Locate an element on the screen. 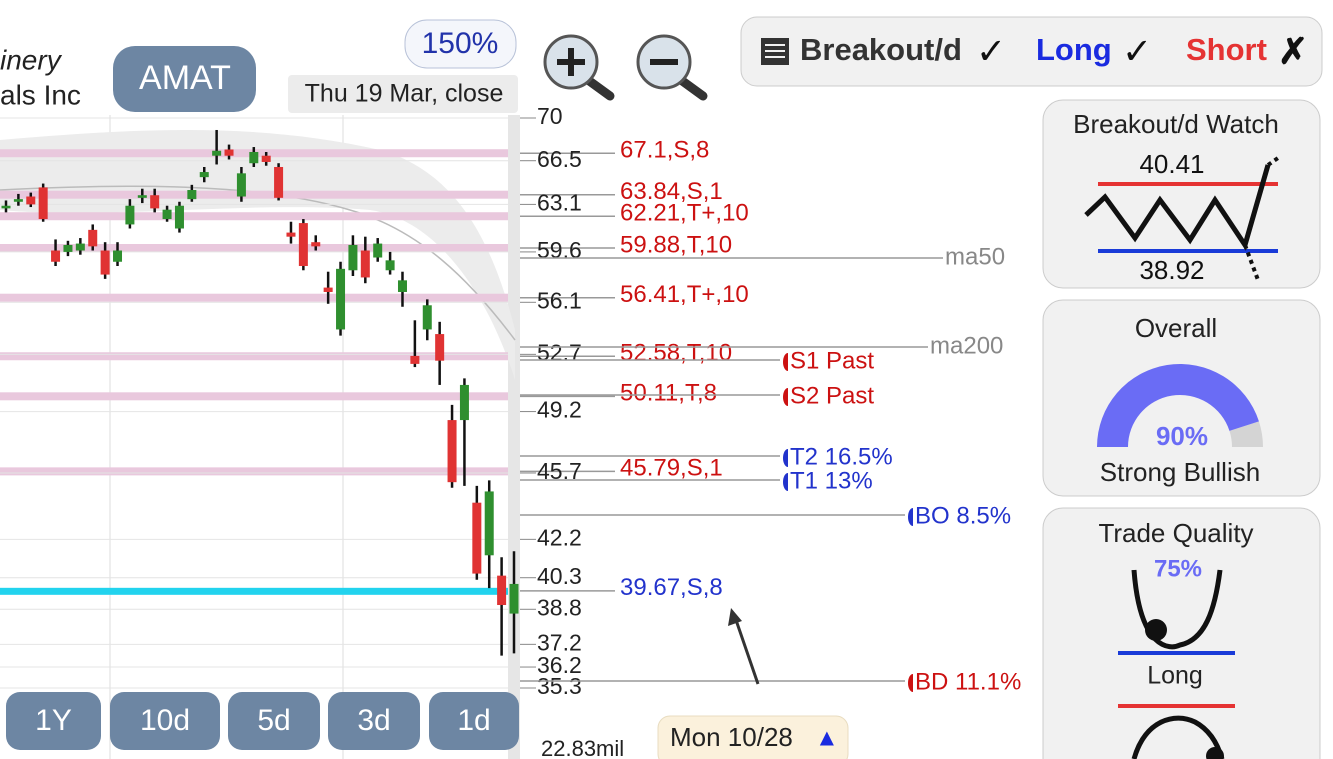 The height and width of the screenshot is (759, 1333). period-label: 3d is located at coordinates (373, 720).